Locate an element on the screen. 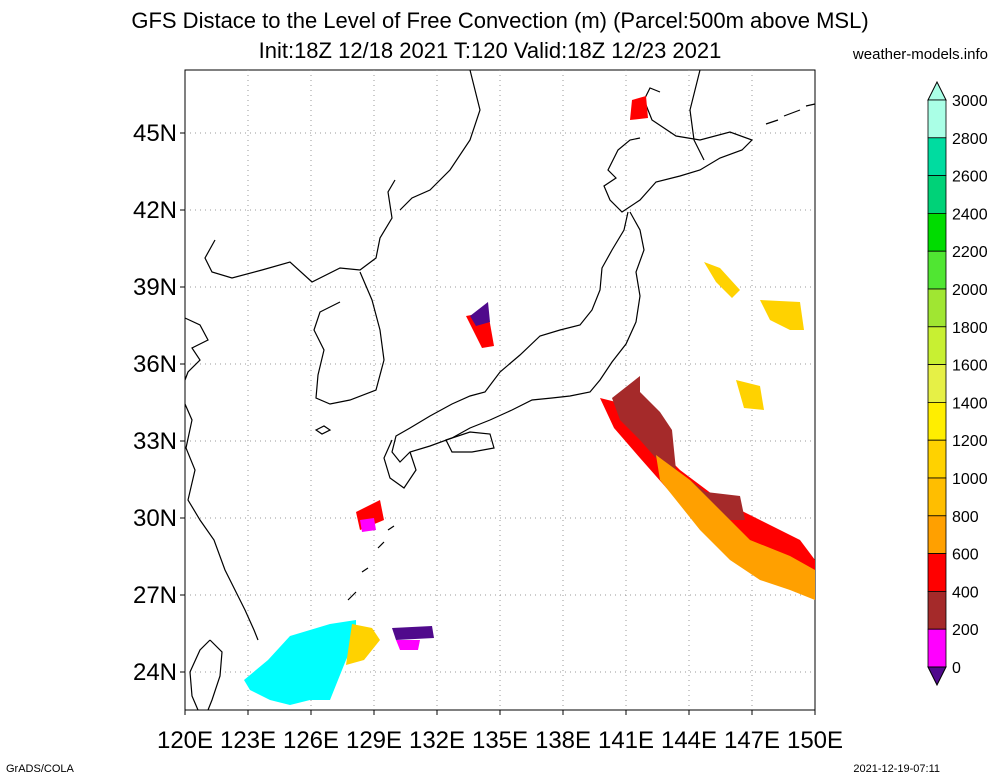  lat-tick-label: 39N is located at coordinates (155, 287).